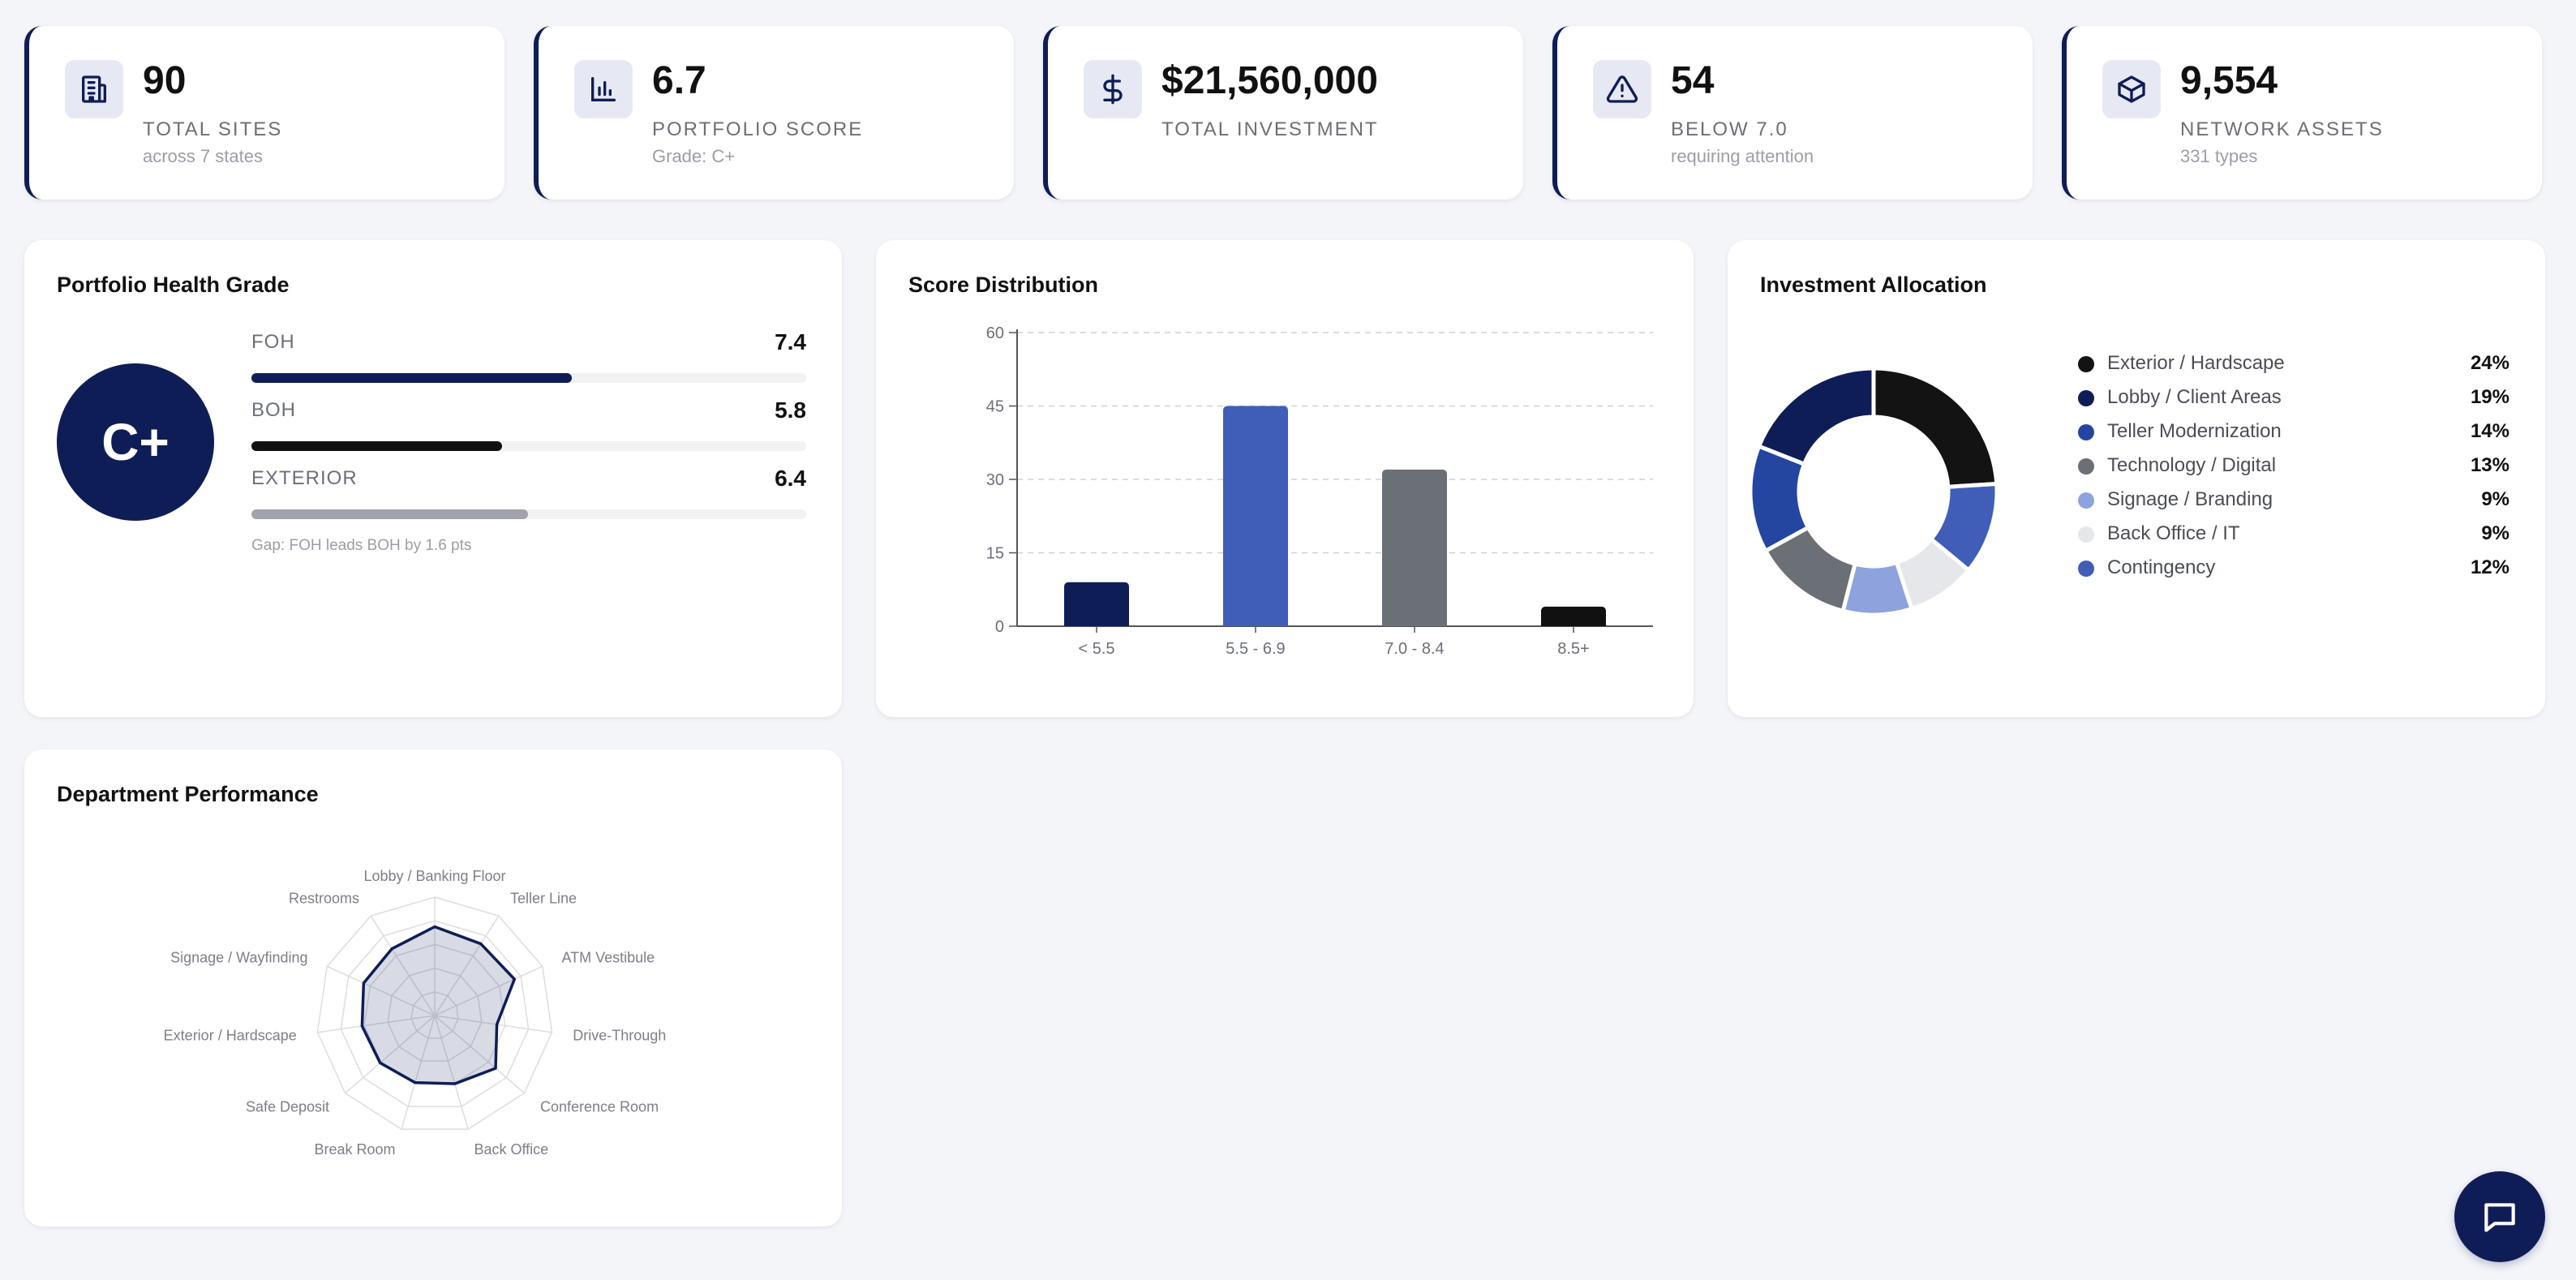 The height and width of the screenshot is (1280, 2576). I want to click on legend-percent: 13%, so click(2489, 465).